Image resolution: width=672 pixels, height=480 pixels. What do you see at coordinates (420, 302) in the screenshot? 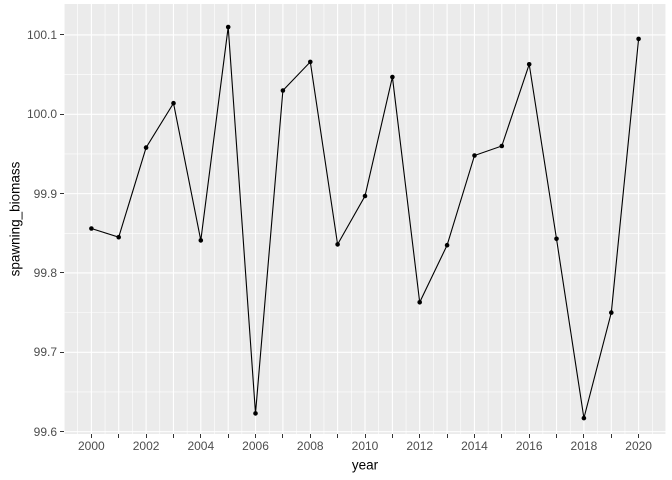
I see `data-point-2012` at bounding box center [420, 302].